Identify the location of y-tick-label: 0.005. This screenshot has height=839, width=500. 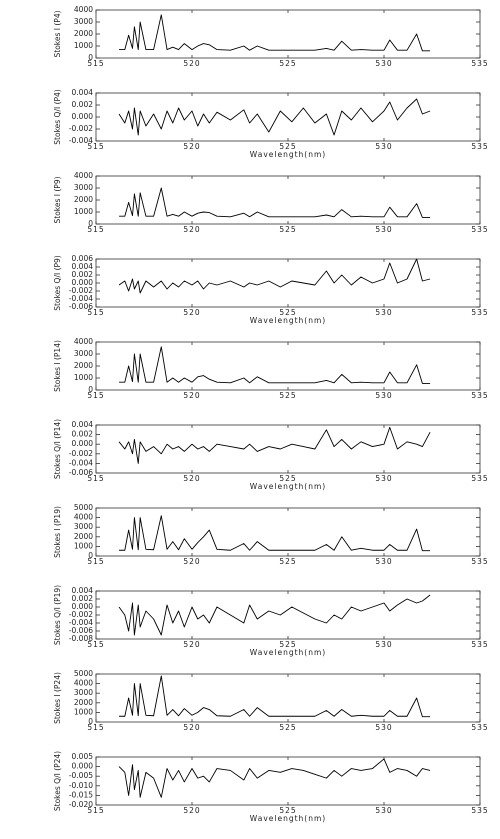
(83, 756).